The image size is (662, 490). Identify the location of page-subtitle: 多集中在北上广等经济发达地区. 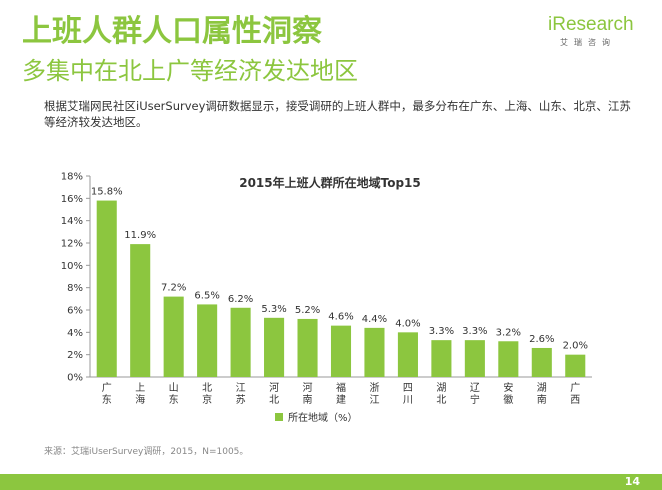
(190, 71).